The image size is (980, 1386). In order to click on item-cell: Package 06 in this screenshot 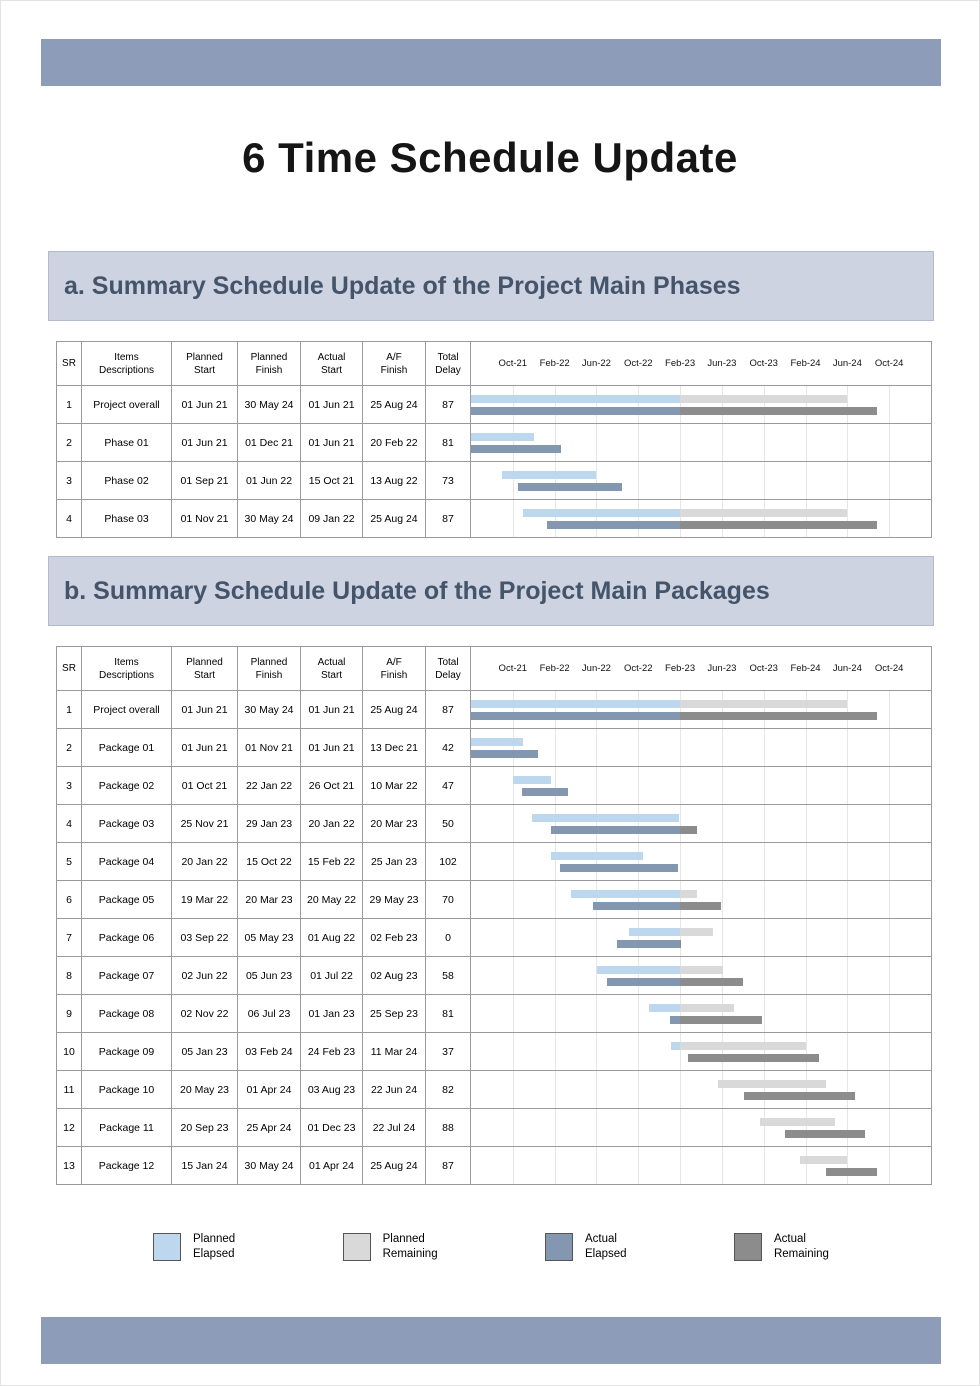, I will do `click(127, 937)`.